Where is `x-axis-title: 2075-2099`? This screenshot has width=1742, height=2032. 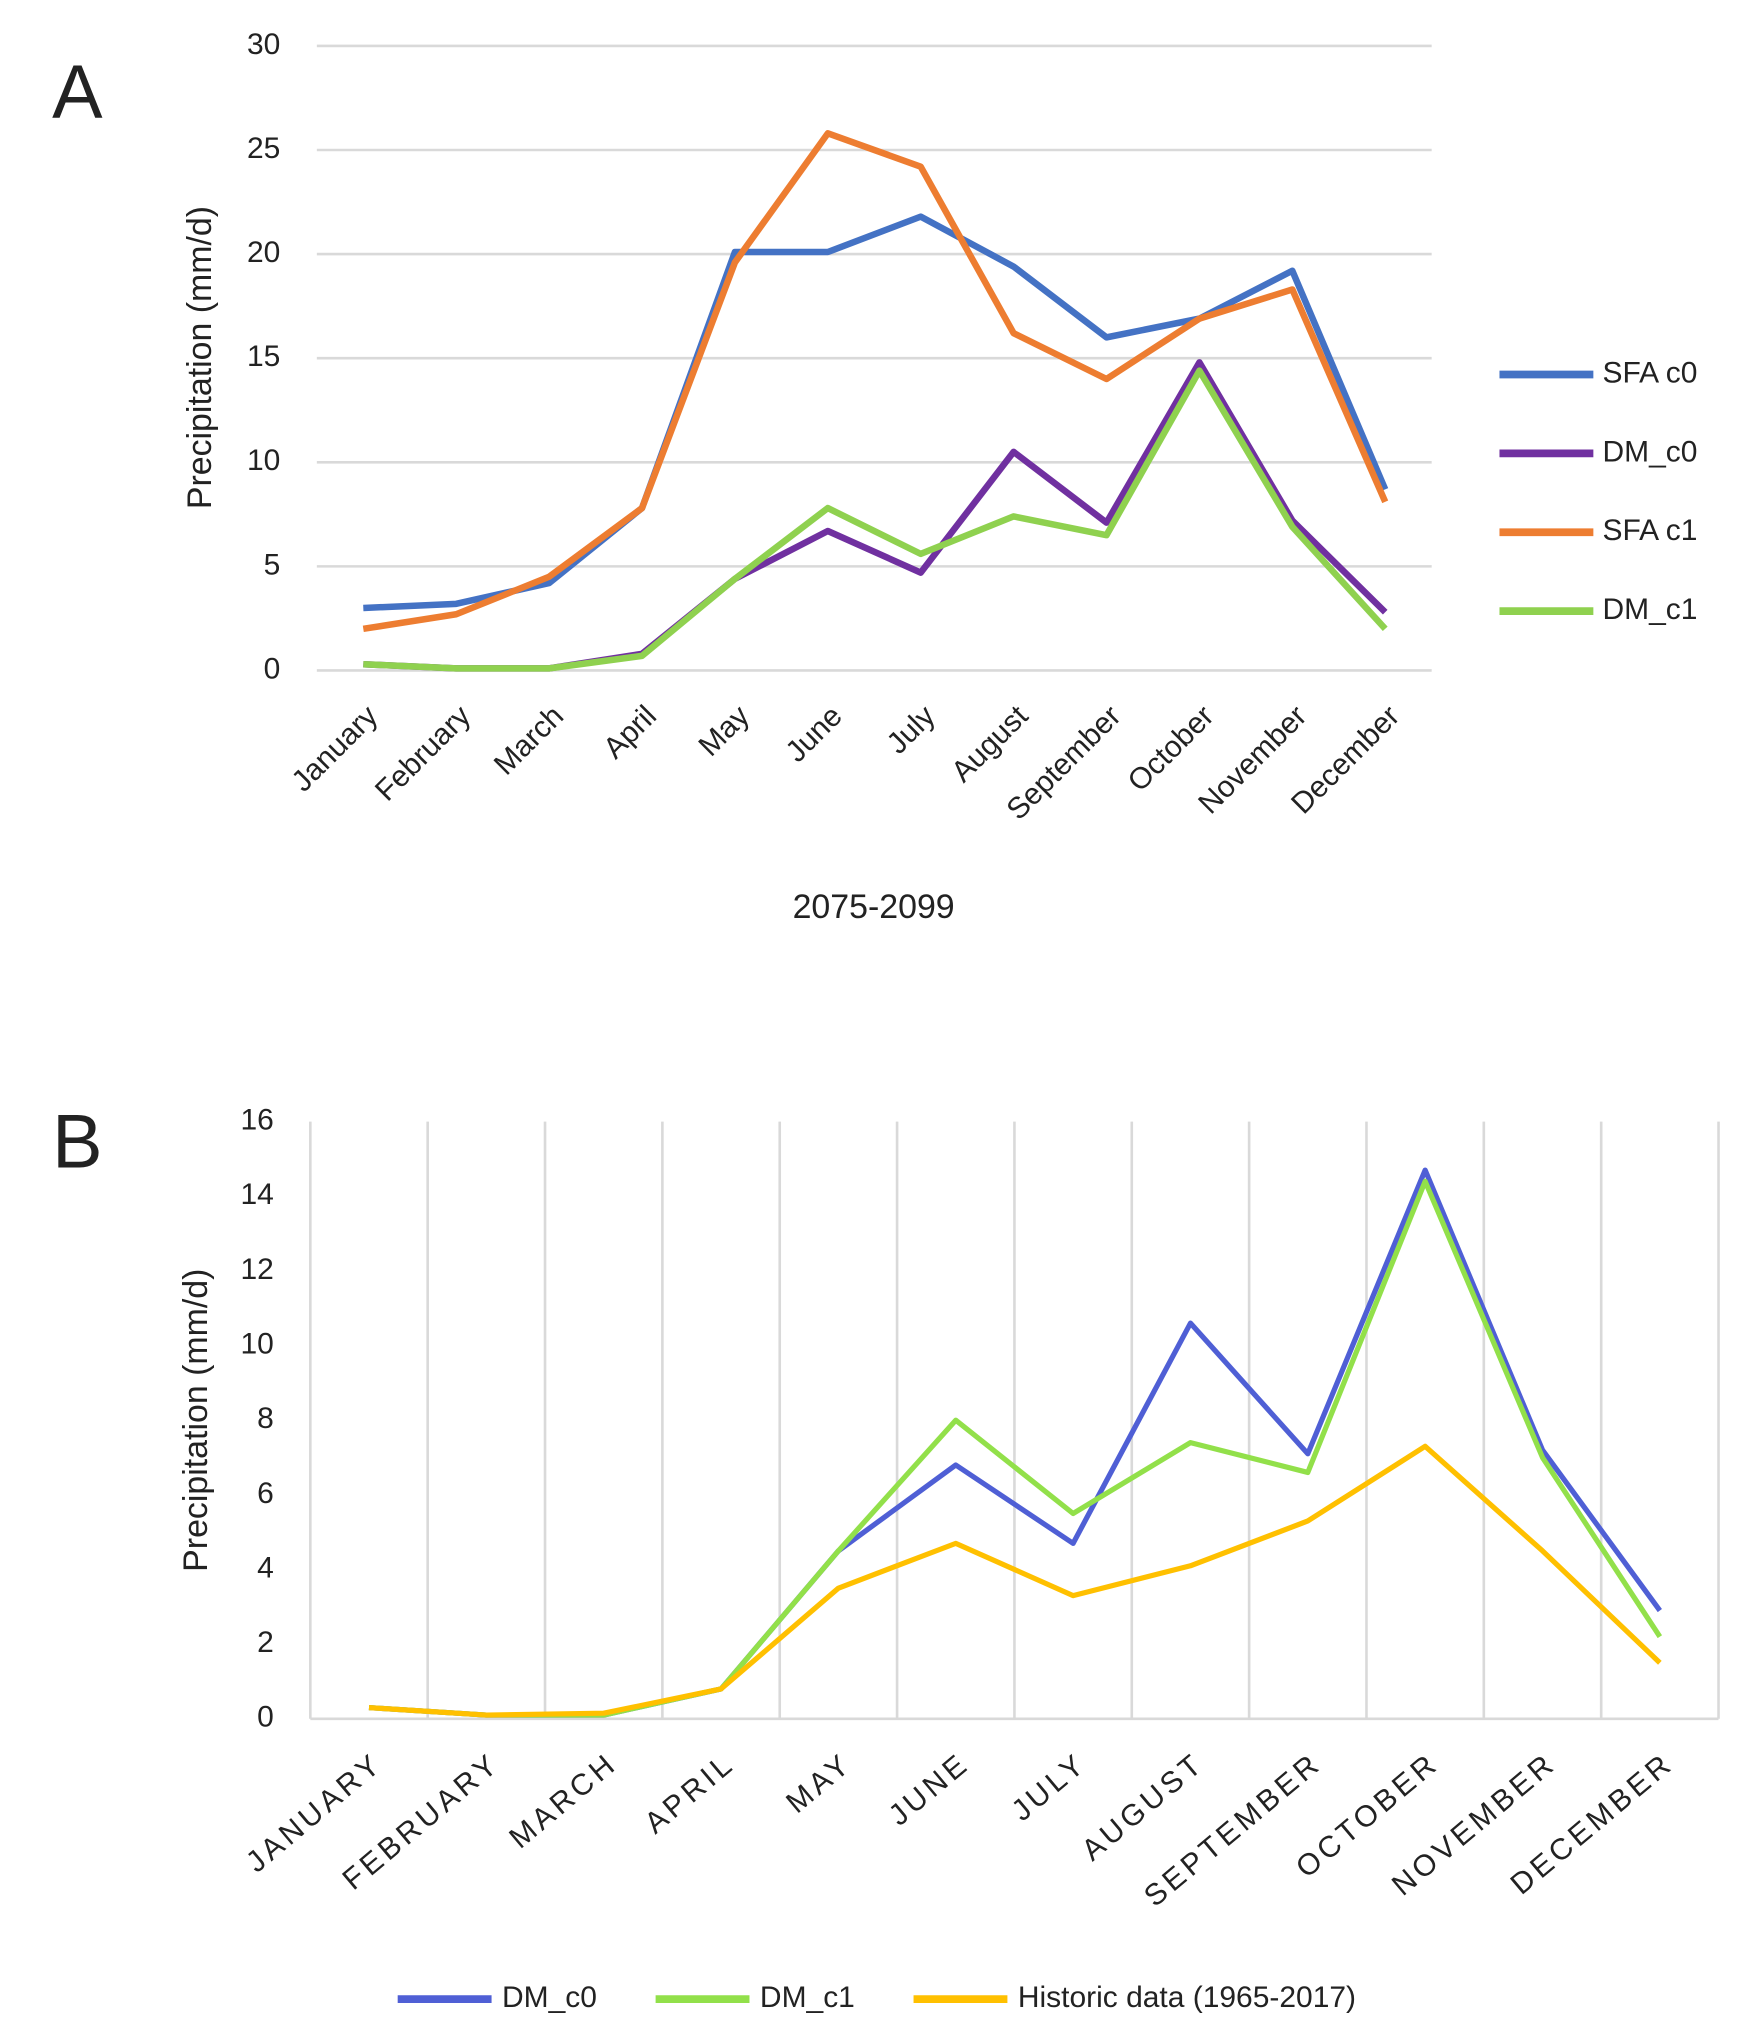 x-axis-title: 2075-2099 is located at coordinates (874, 907).